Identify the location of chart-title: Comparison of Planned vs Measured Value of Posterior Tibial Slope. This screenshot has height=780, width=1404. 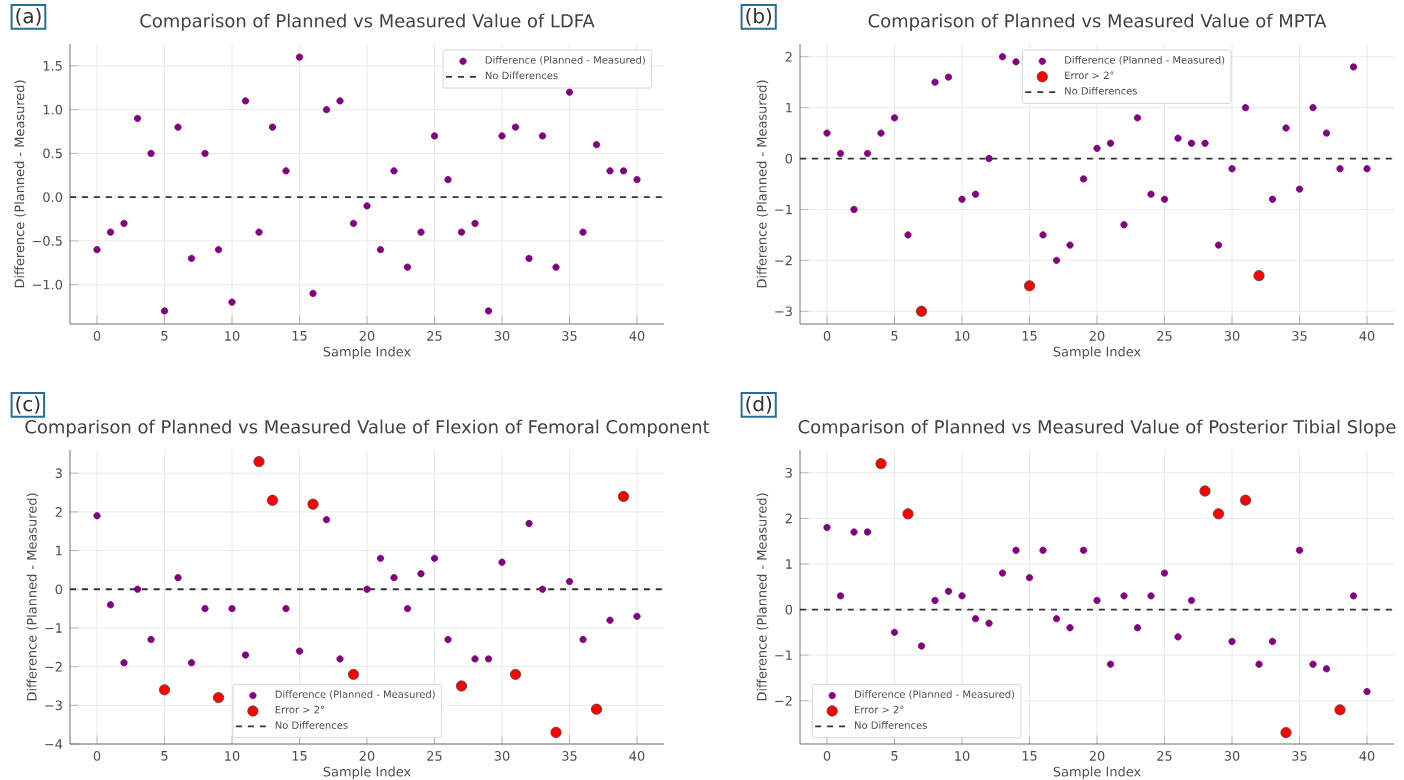
(1097, 428).